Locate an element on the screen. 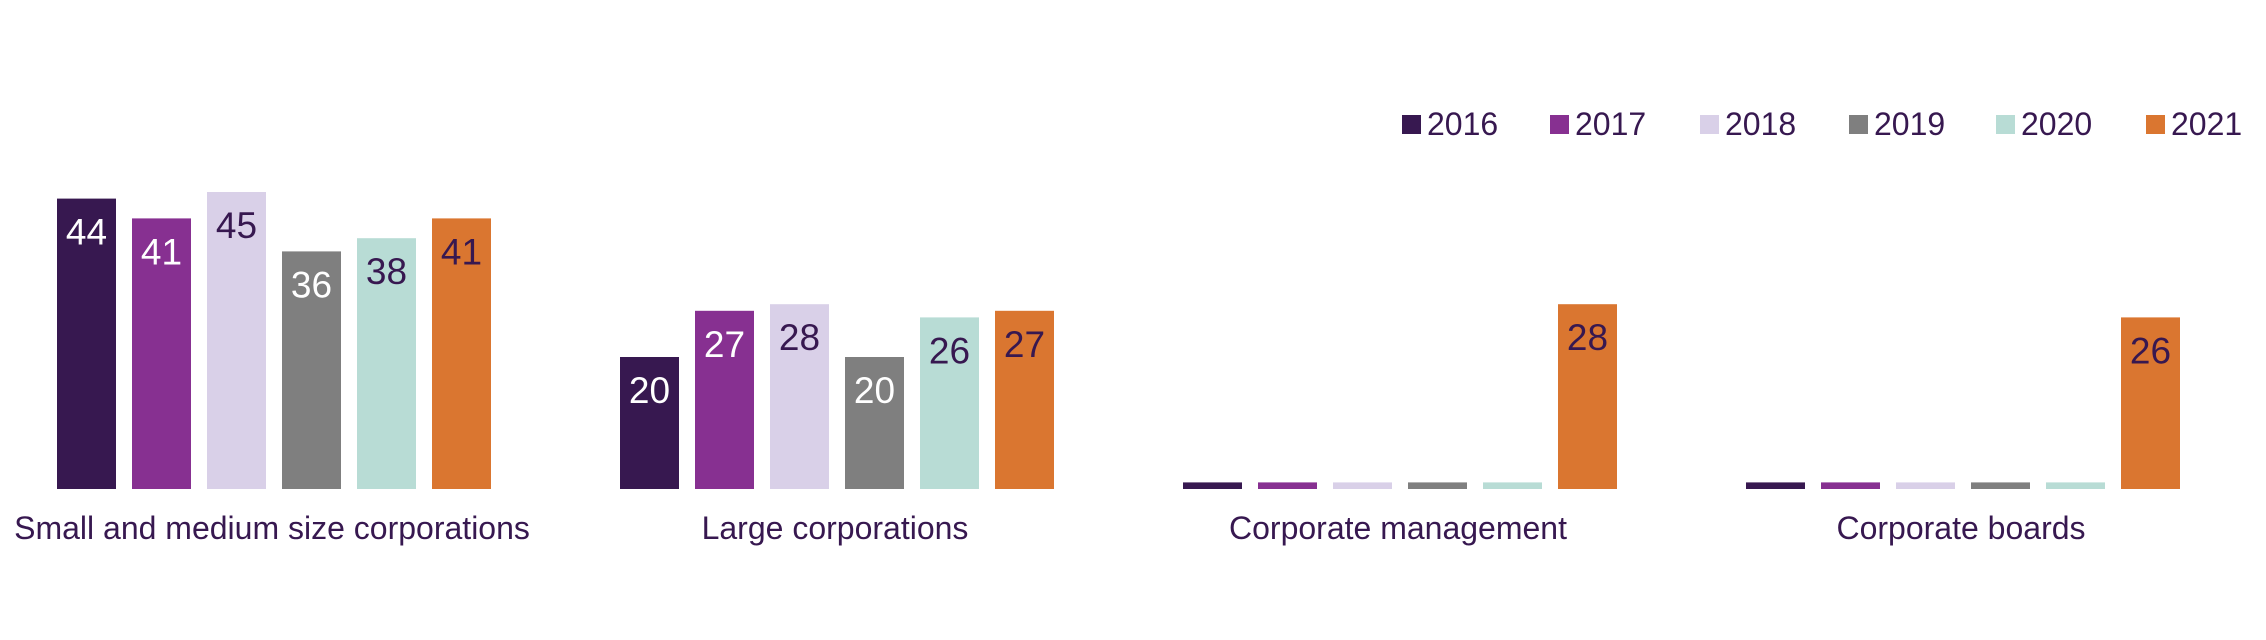 The height and width of the screenshot is (640, 2266). legend-item-2021: 2021 is located at coordinates (2194, 124).